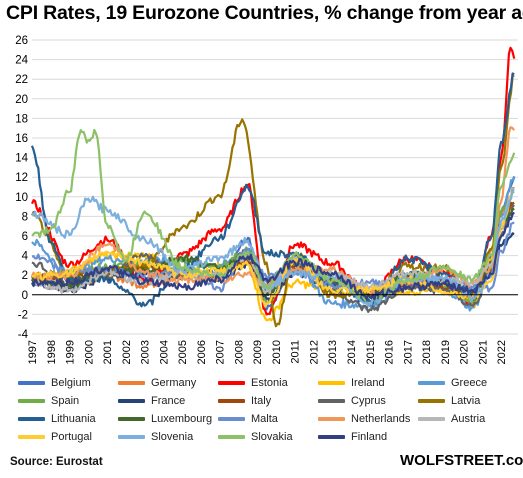  What do you see at coordinates (21, 139) in the screenshot?
I see `y-tick-label: 16` at bounding box center [21, 139].